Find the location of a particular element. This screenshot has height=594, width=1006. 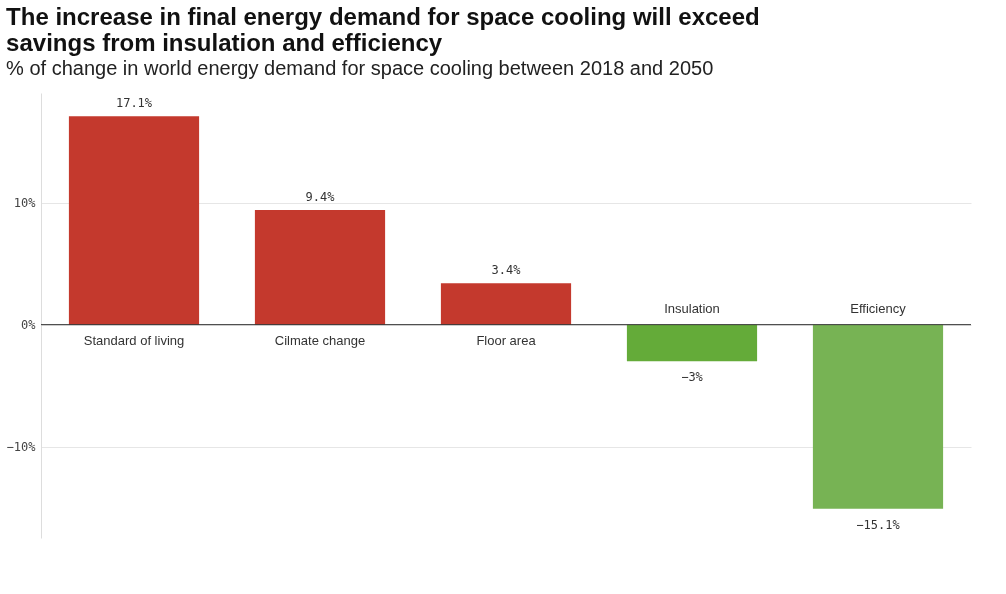

chart-subtitle: % of change in world energy demand for space cooling between 2018 and 2050 is located at coordinates (360, 68).